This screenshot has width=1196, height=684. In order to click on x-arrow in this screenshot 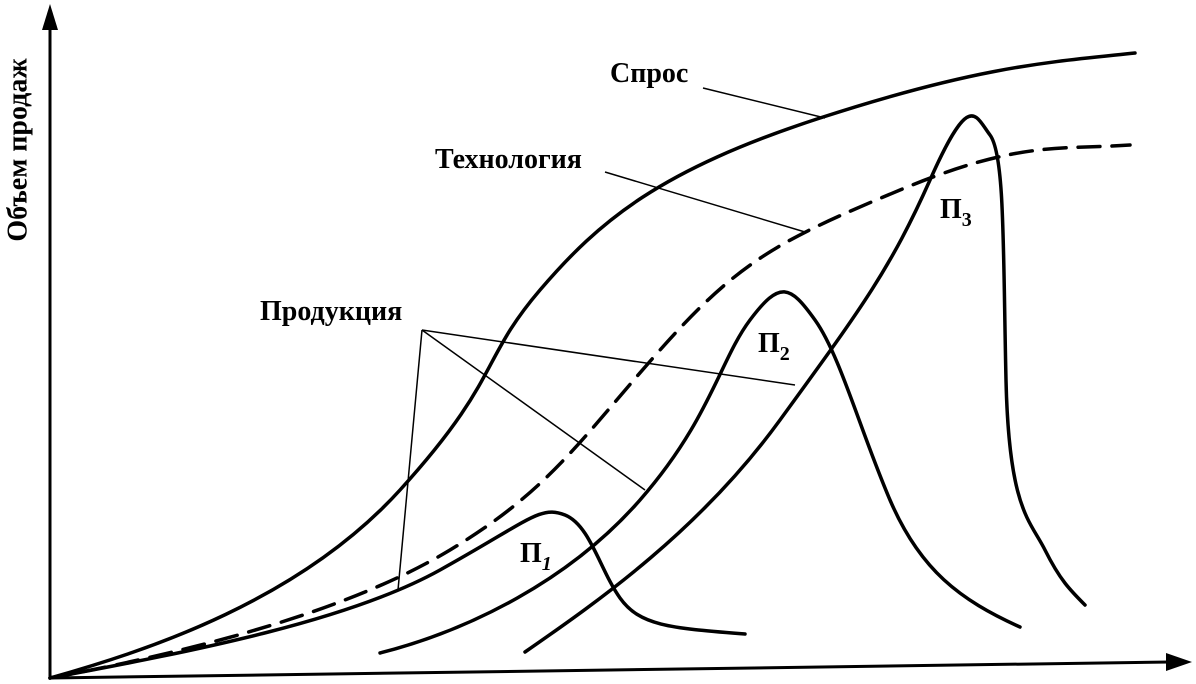, I will do `click(1179, 662)`.